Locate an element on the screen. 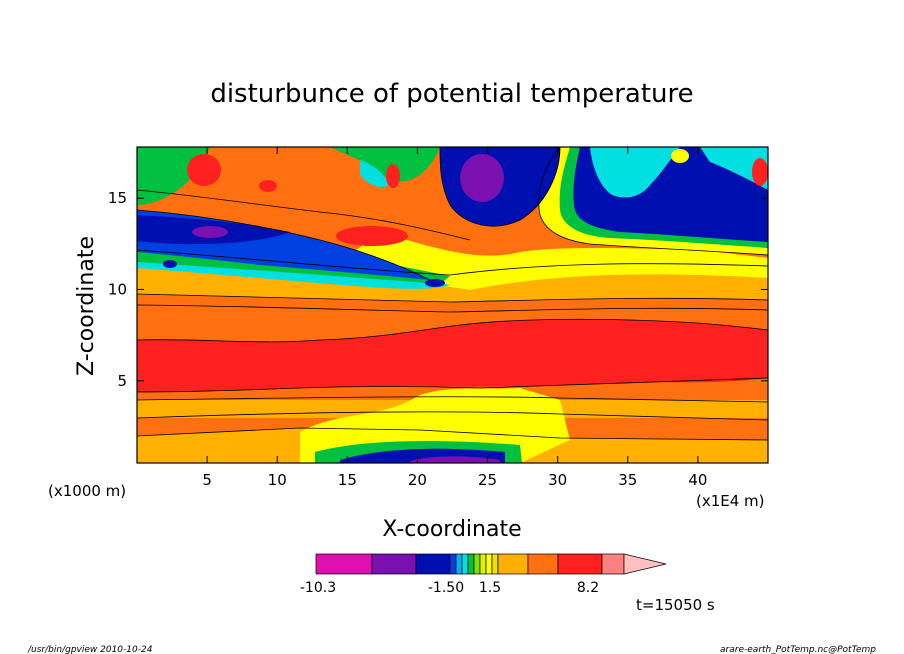 The height and width of the screenshot is (654, 904). colorbar-label: 8.2 is located at coordinates (588, 588).